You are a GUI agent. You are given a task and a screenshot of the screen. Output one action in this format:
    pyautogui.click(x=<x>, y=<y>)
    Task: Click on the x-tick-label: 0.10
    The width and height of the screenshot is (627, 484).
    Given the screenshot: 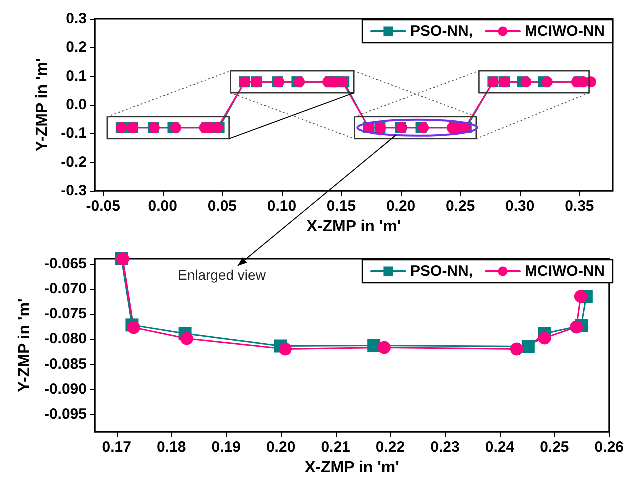 What is the action you would take?
    pyautogui.click(x=282, y=206)
    